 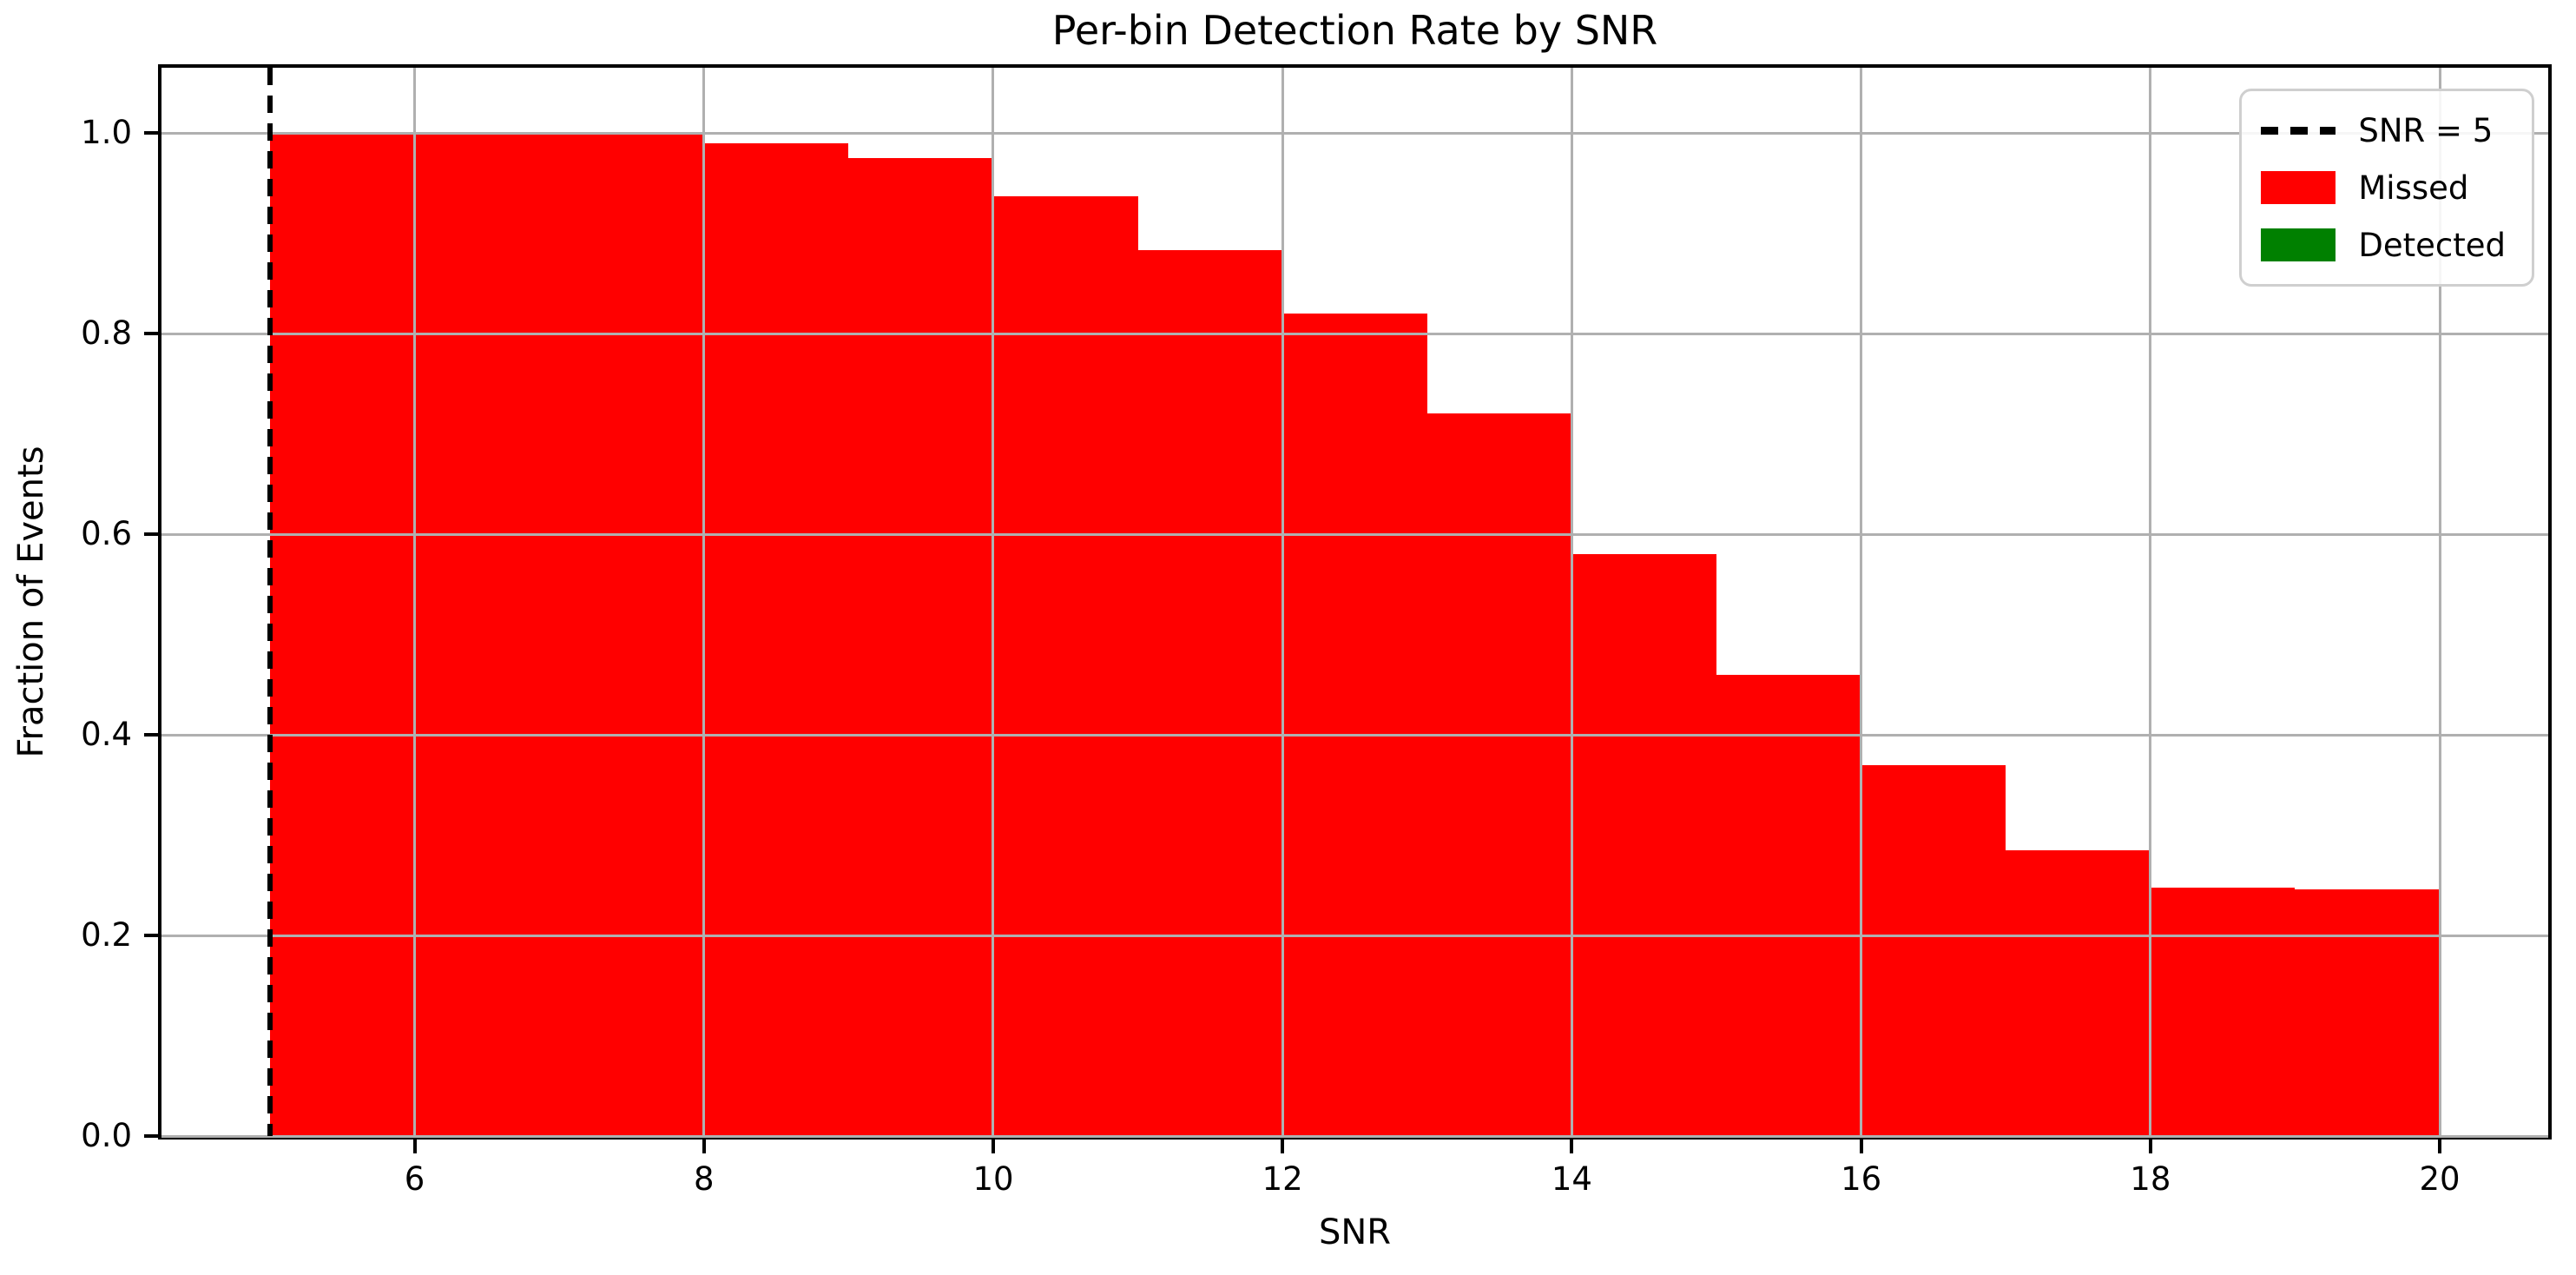 What do you see at coordinates (414, 1179) in the screenshot?
I see `x-tick-label: 6` at bounding box center [414, 1179].